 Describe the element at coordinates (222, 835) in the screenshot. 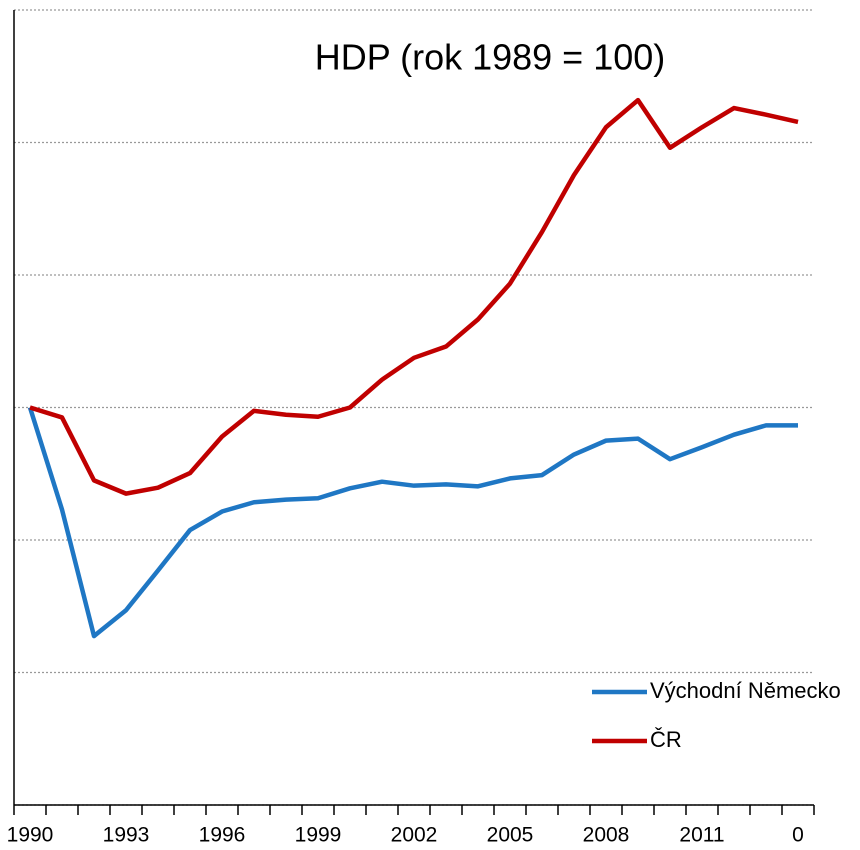

I see `x-tick-label: 1996` at that location.